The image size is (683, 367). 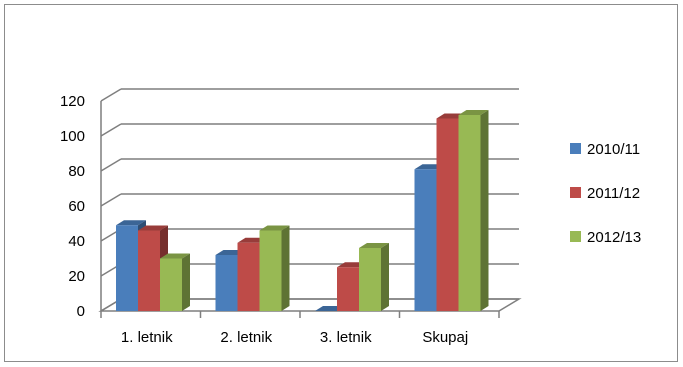 What do you see at coordinates (76, 276) in the screenshot?
I see `y-tick-label: 20` at bounding box center [76, 276].